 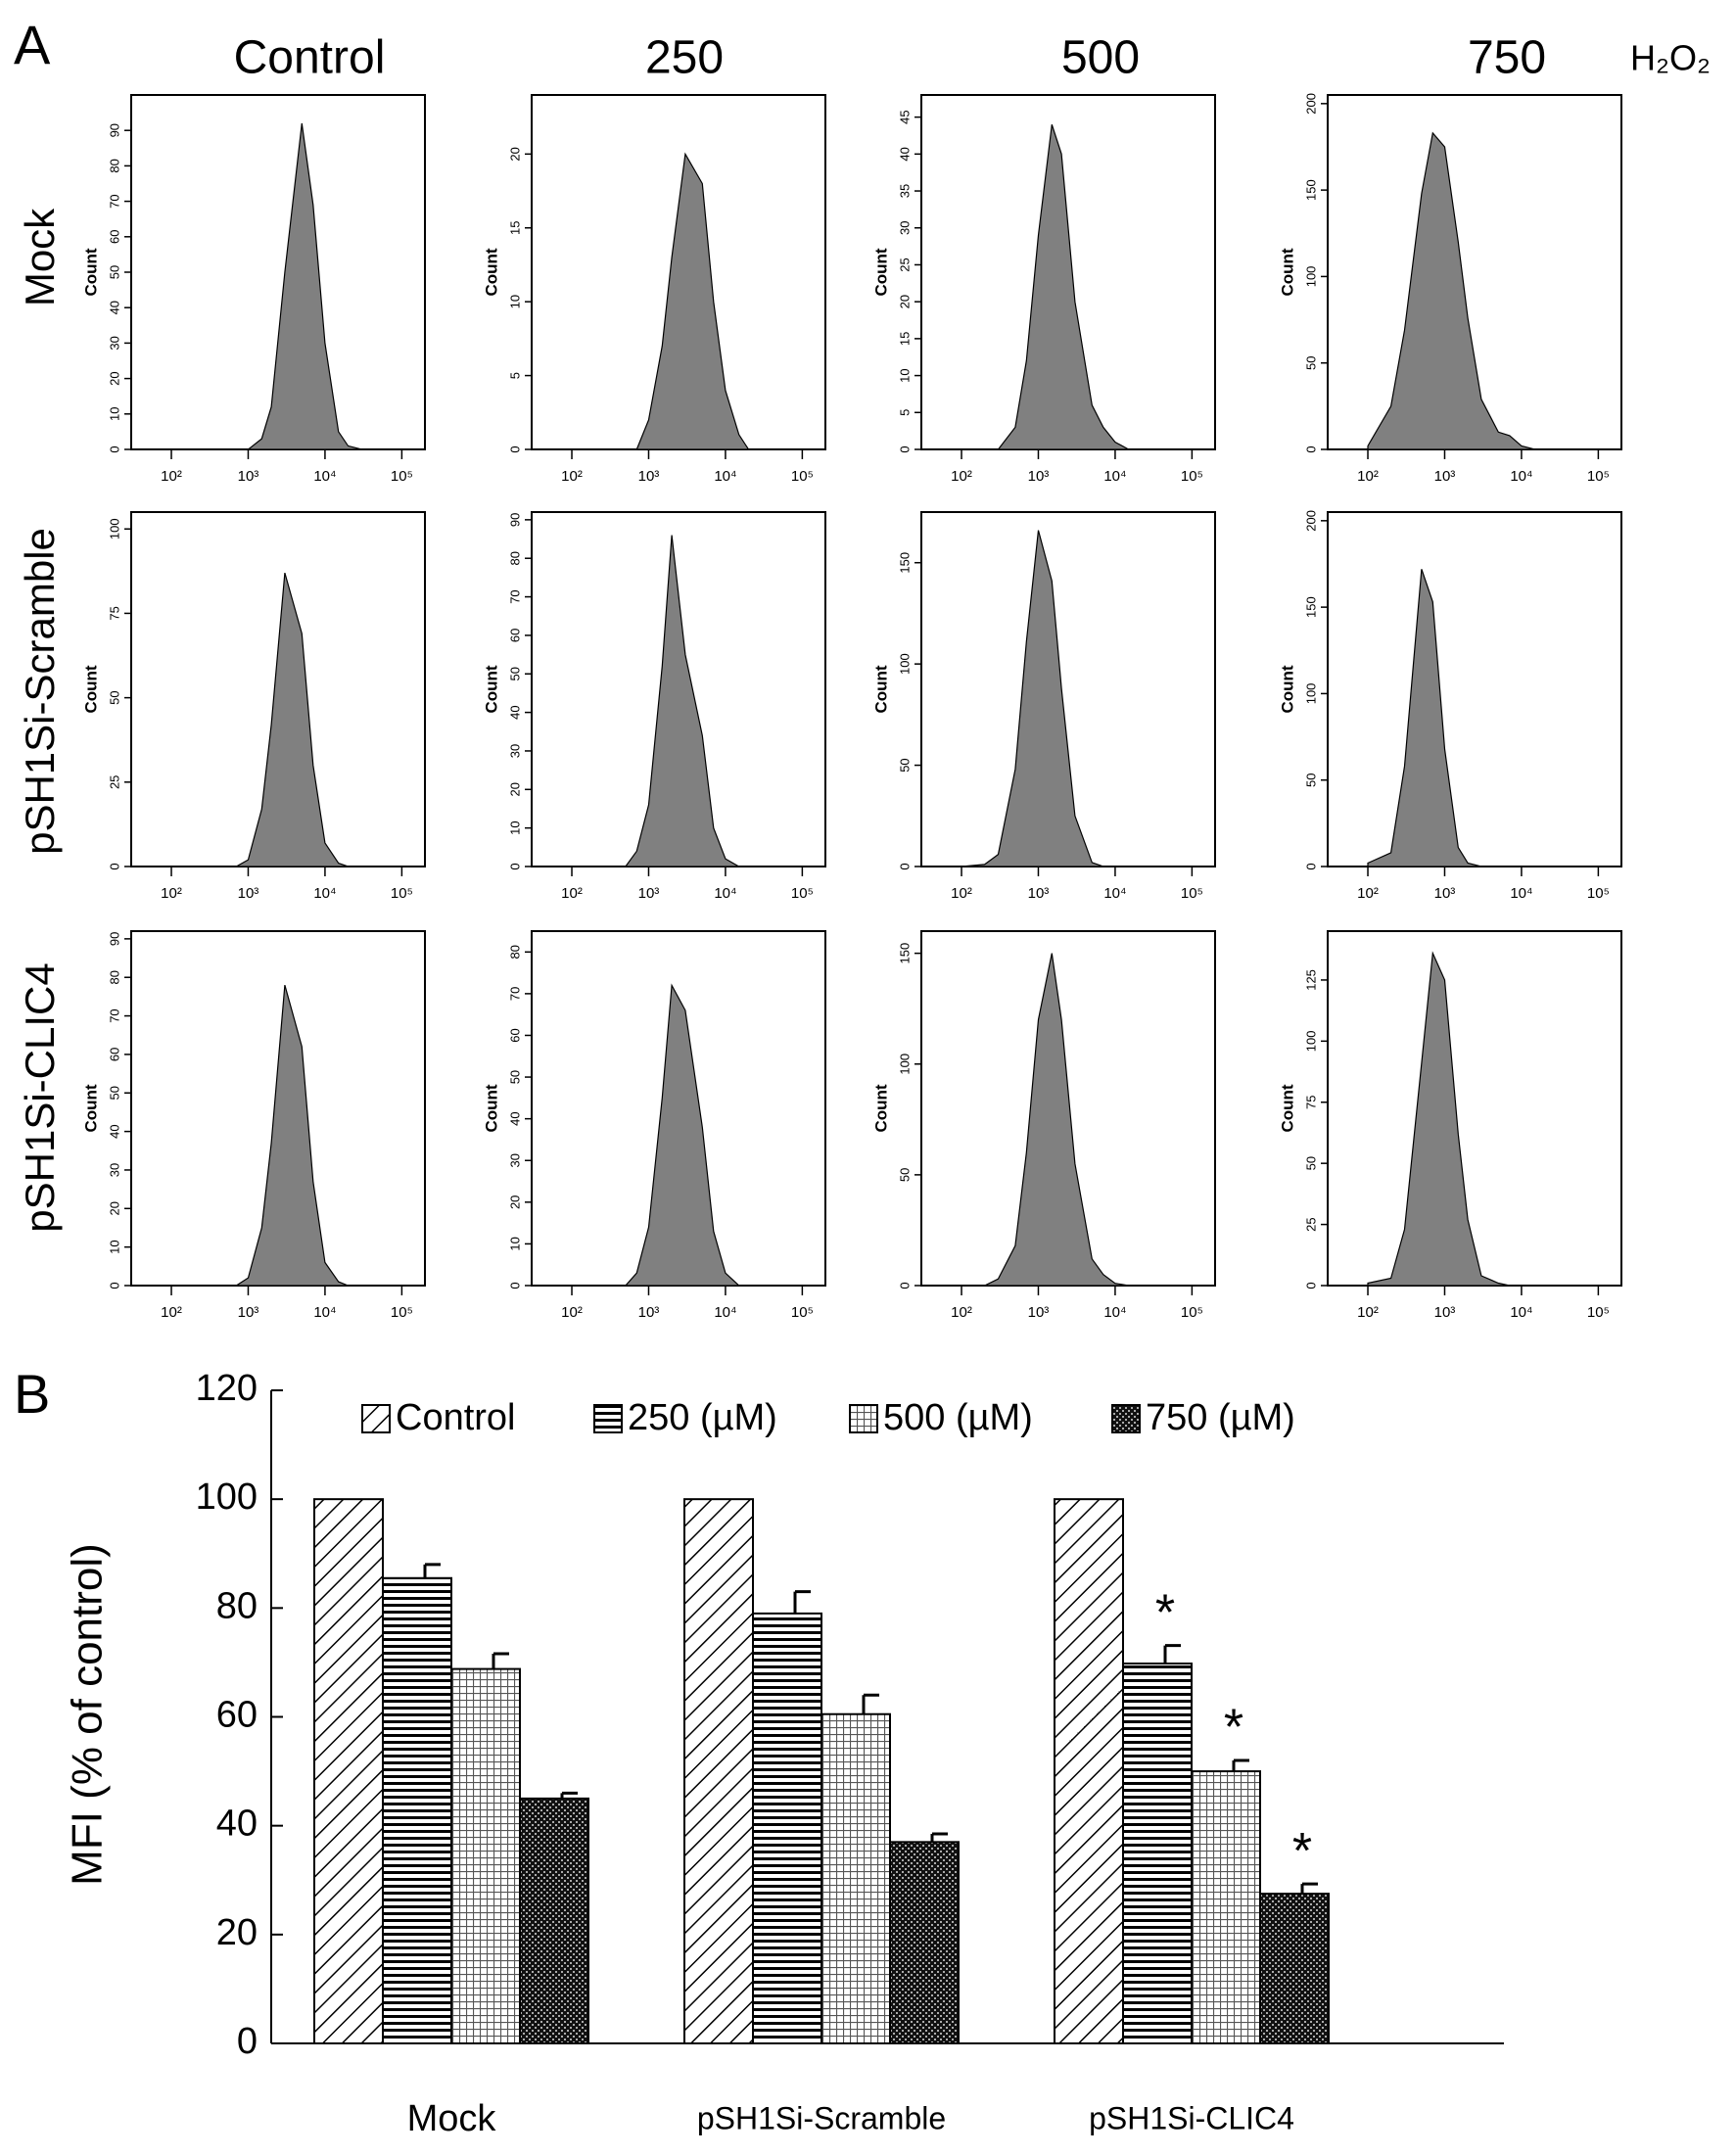 What do you see at coordinates (32, 45) in the screenshot?
I see `panel-label: A` at bounding box center [32, 45].